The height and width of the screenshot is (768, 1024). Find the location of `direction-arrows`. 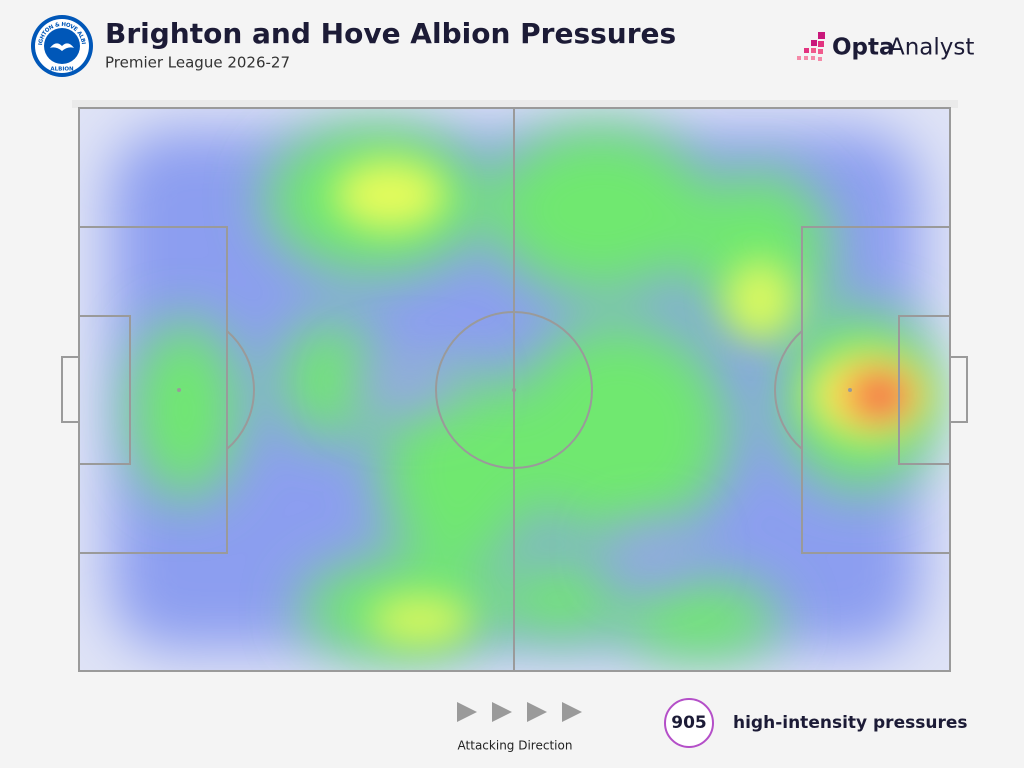

direction-arrows is located at coordinates (519, 712).